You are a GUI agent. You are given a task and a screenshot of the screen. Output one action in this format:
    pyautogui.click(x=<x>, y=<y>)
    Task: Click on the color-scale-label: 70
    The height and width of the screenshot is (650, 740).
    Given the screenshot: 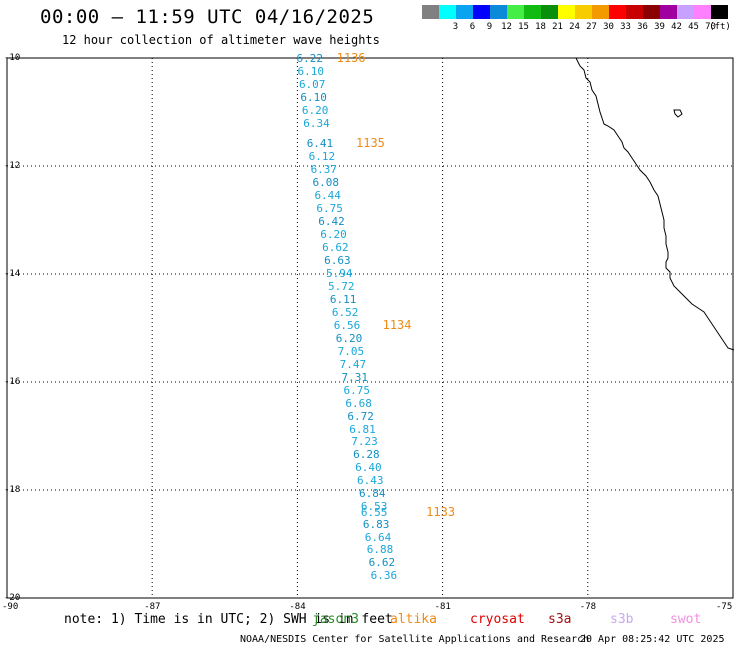 What is the action you would take?
    pyautogui.click(x=710, y=27)
    